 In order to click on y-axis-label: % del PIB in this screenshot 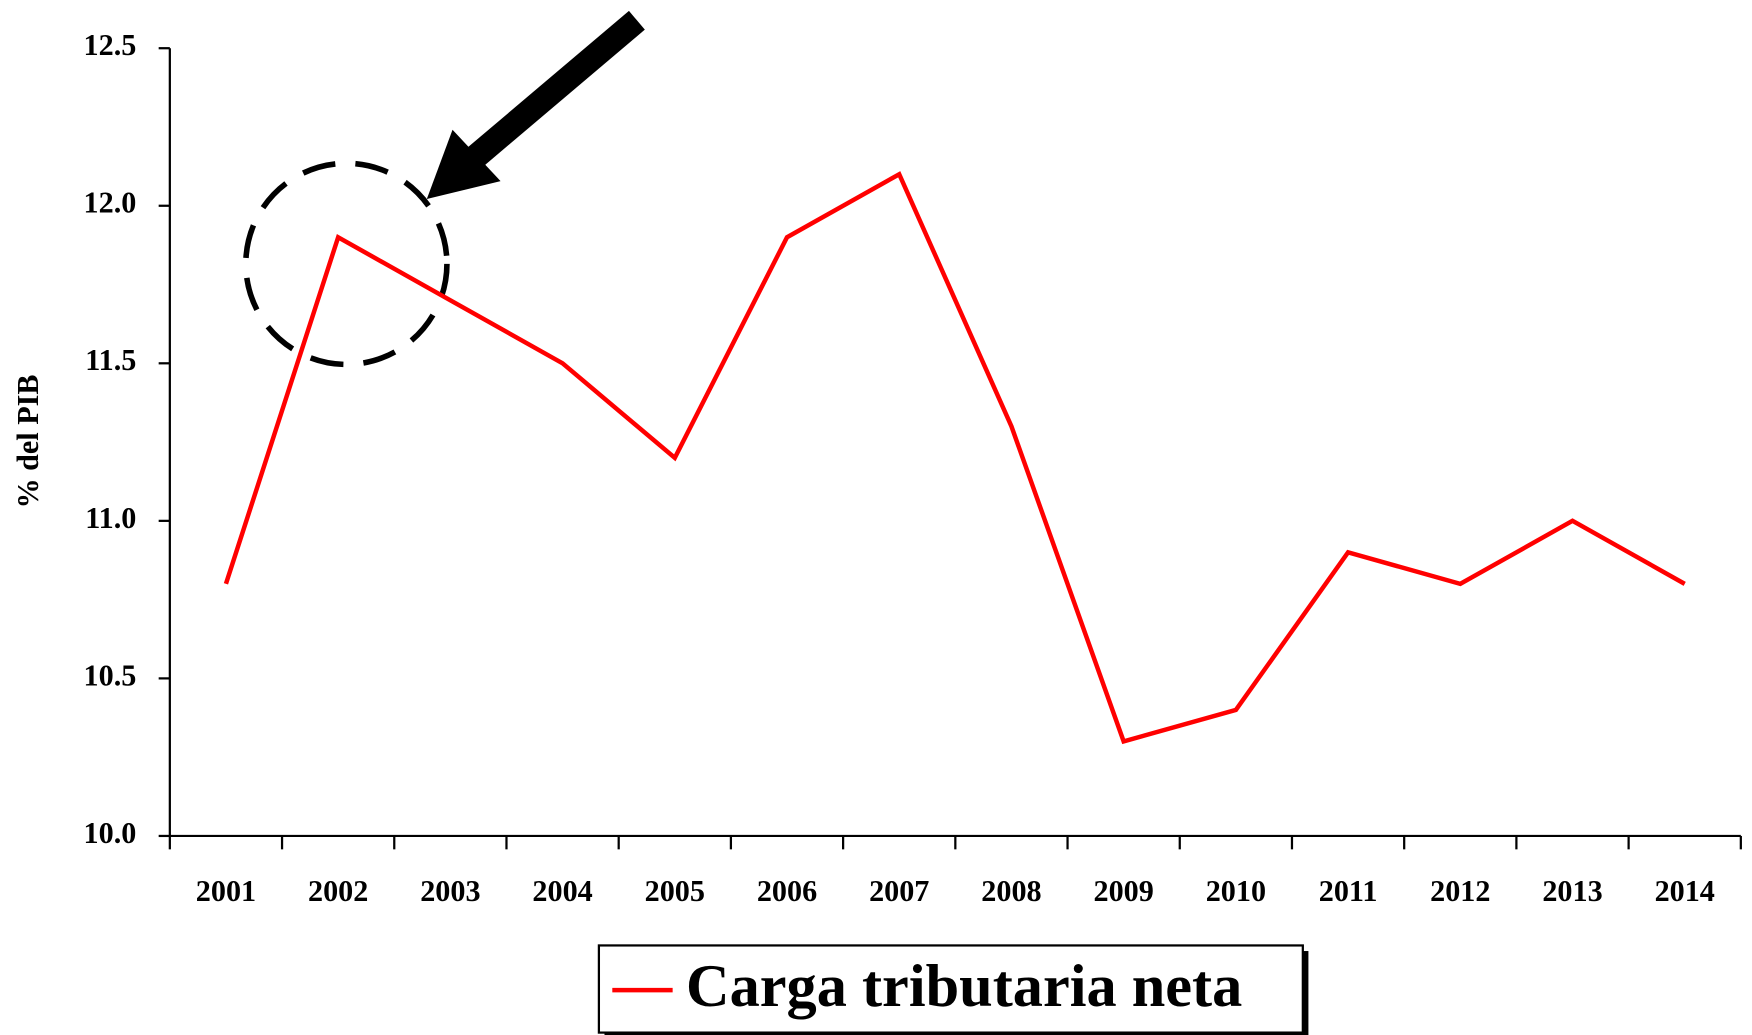, I will do `click(28, 441)`.